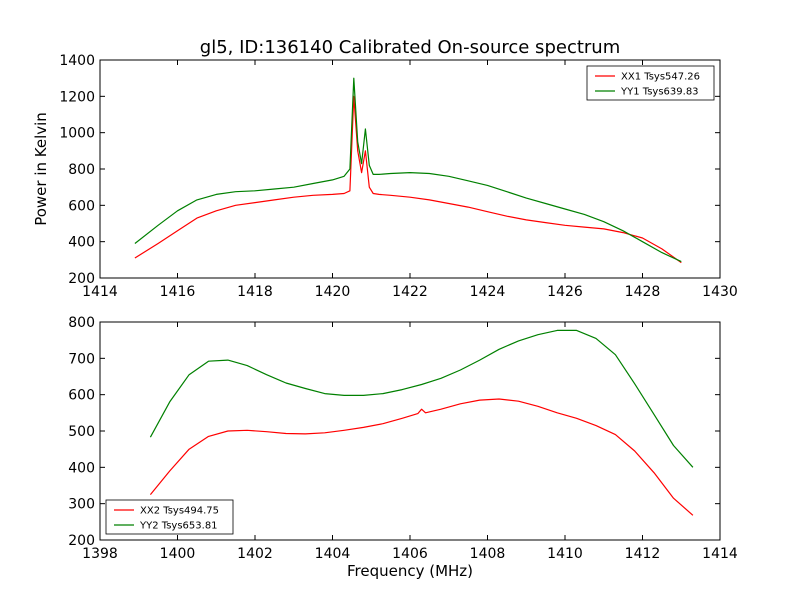  I want to click on y-tick-label: 1400, so click(77, 61).